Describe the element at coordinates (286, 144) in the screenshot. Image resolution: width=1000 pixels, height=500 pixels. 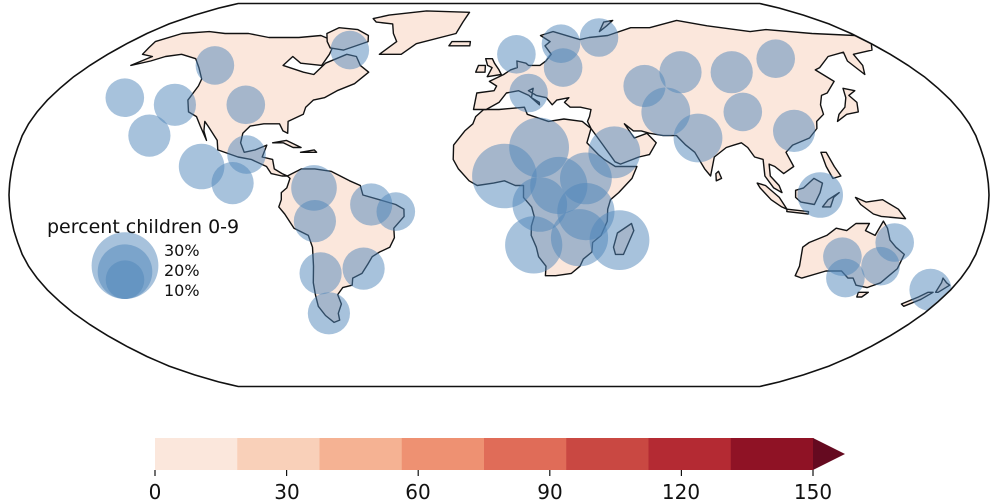
I see `landmass-cuba` at that location.